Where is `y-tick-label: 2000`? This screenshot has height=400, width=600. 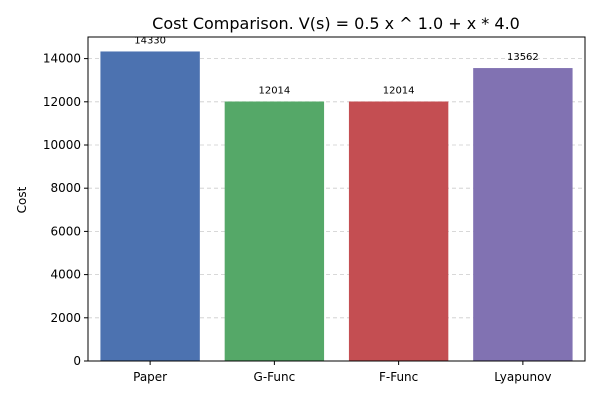
y-tick-label: 2000 is located at coordinates (65, 318).